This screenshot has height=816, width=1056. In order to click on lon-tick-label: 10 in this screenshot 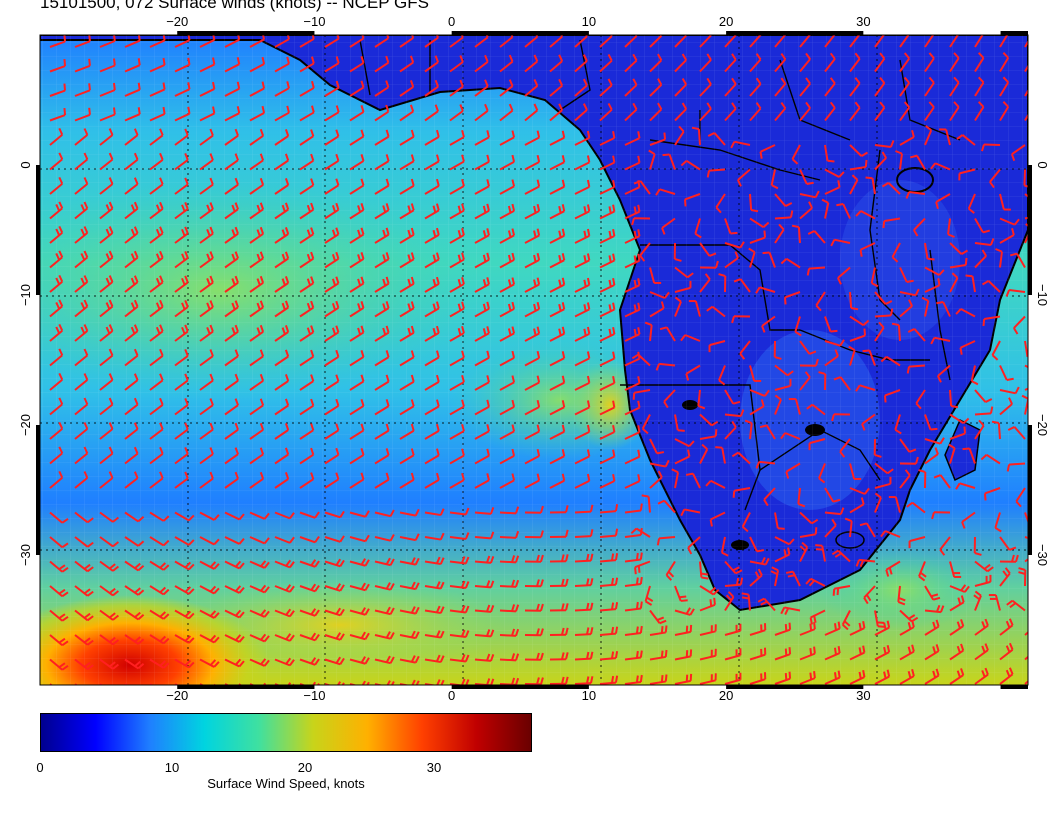, I will do `click(589, 695)`.